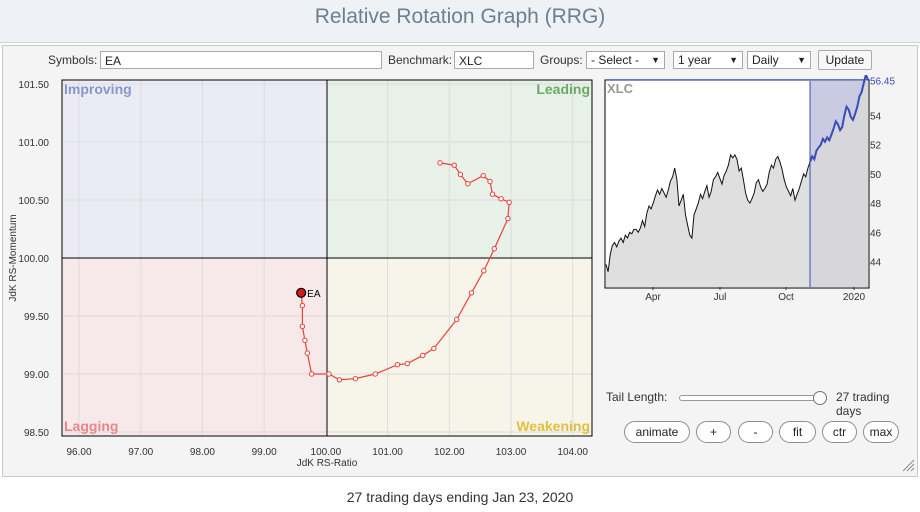  I want to click on footer-caption: 27 trading days ending Jan 23, 2020, so click(460, 497).